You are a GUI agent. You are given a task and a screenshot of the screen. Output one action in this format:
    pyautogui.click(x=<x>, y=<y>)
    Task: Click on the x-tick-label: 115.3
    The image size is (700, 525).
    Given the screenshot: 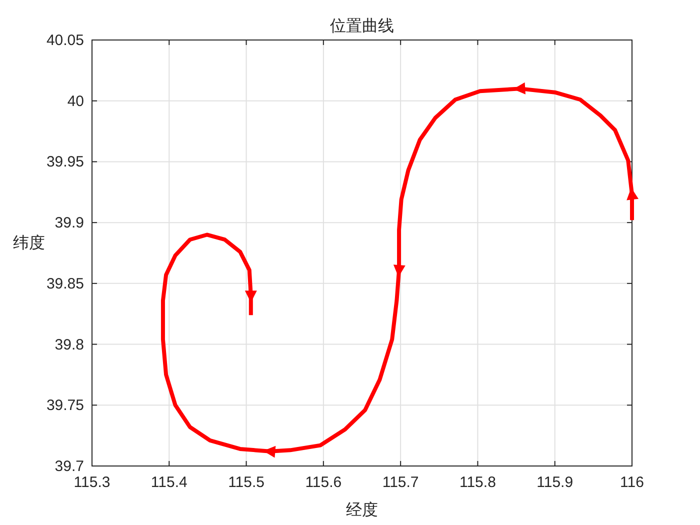 What is the action you would take?
    pyautogui.click(x=92, y=482)
    